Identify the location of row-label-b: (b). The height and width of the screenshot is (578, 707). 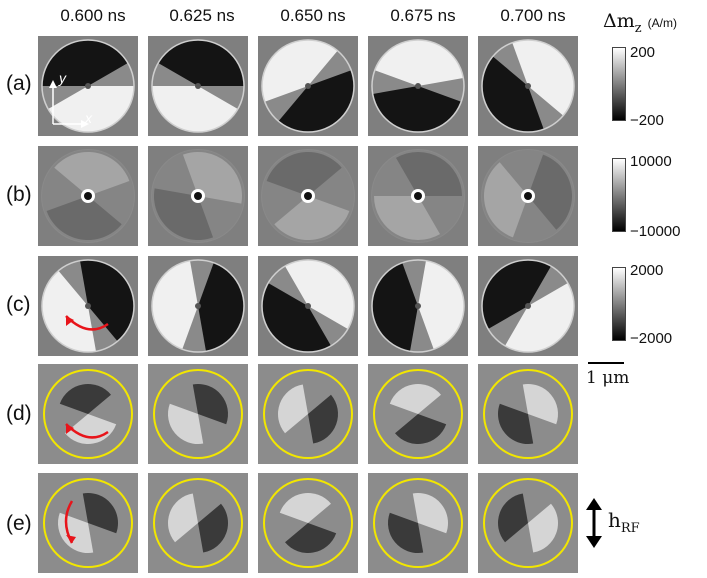
(19, 194).